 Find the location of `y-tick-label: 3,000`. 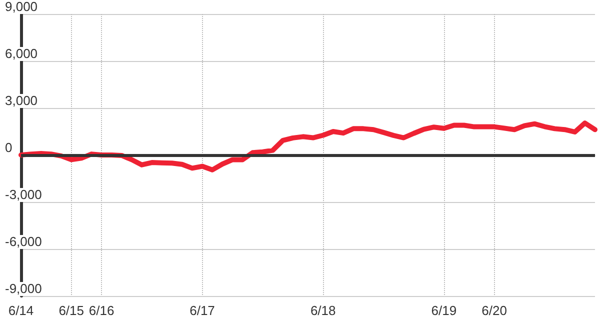

y-tick-label: 3,000 is located at coordinates (21, 100).